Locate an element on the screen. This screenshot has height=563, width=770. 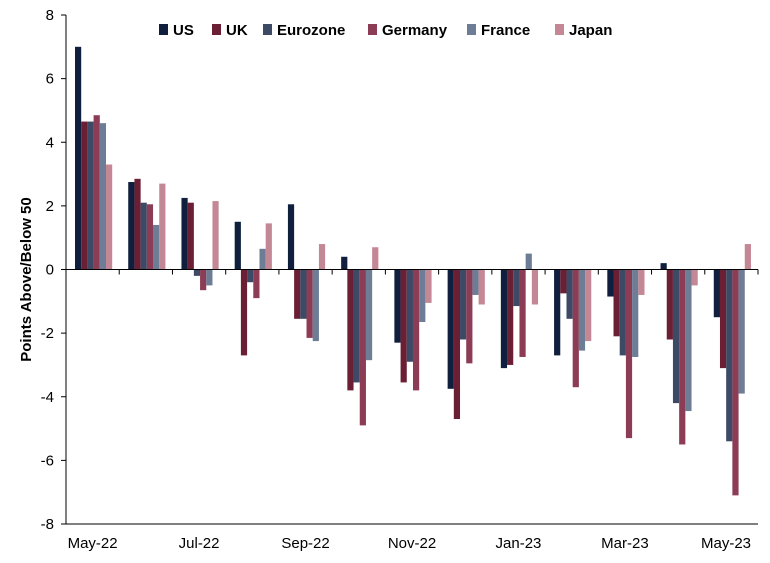
legend-item-us: US is located at coordinates (176, 30).